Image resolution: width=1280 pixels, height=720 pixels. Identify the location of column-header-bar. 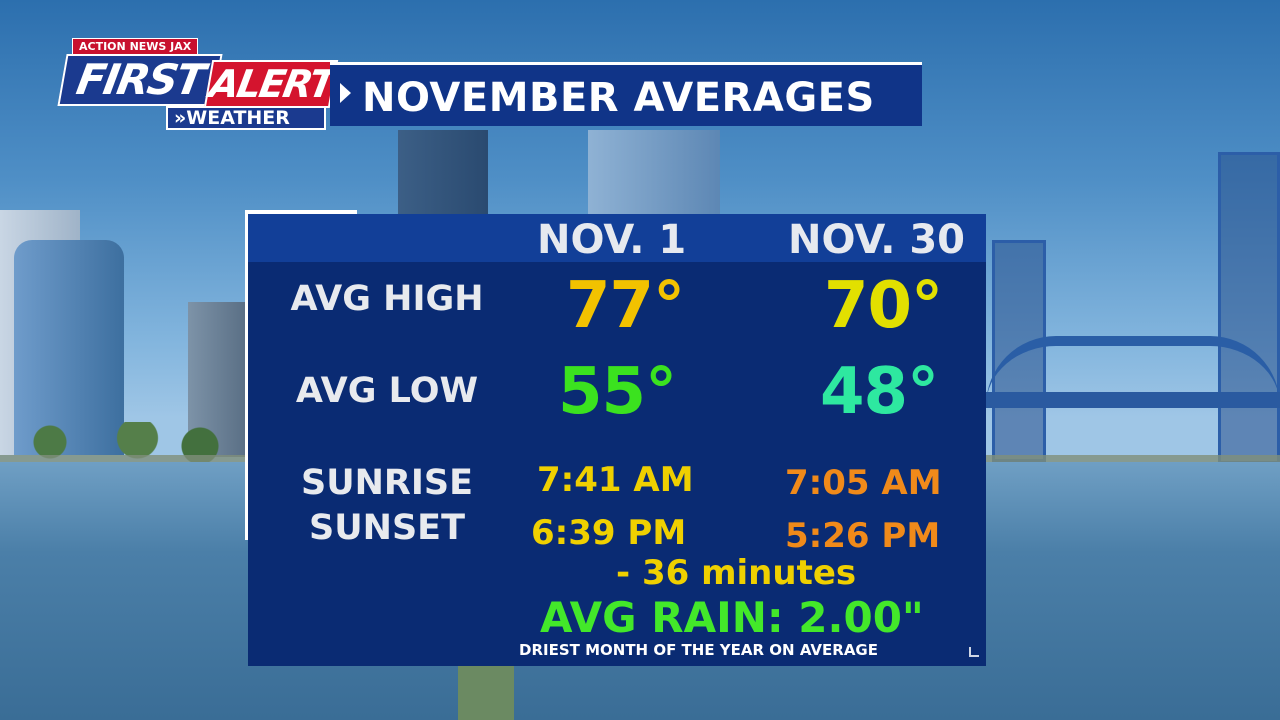
(617, 238).